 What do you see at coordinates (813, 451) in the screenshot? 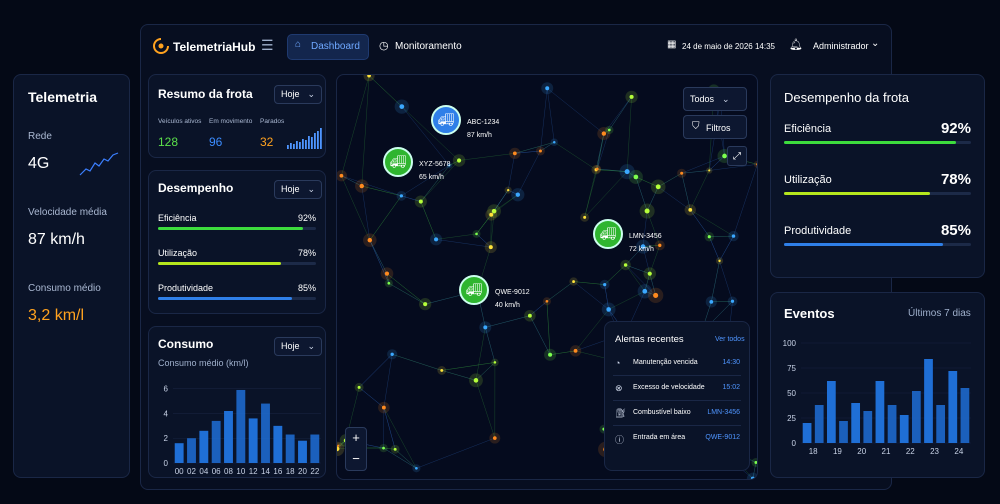
I see `x-tick-label: 18` at bounding box center [813, 451].